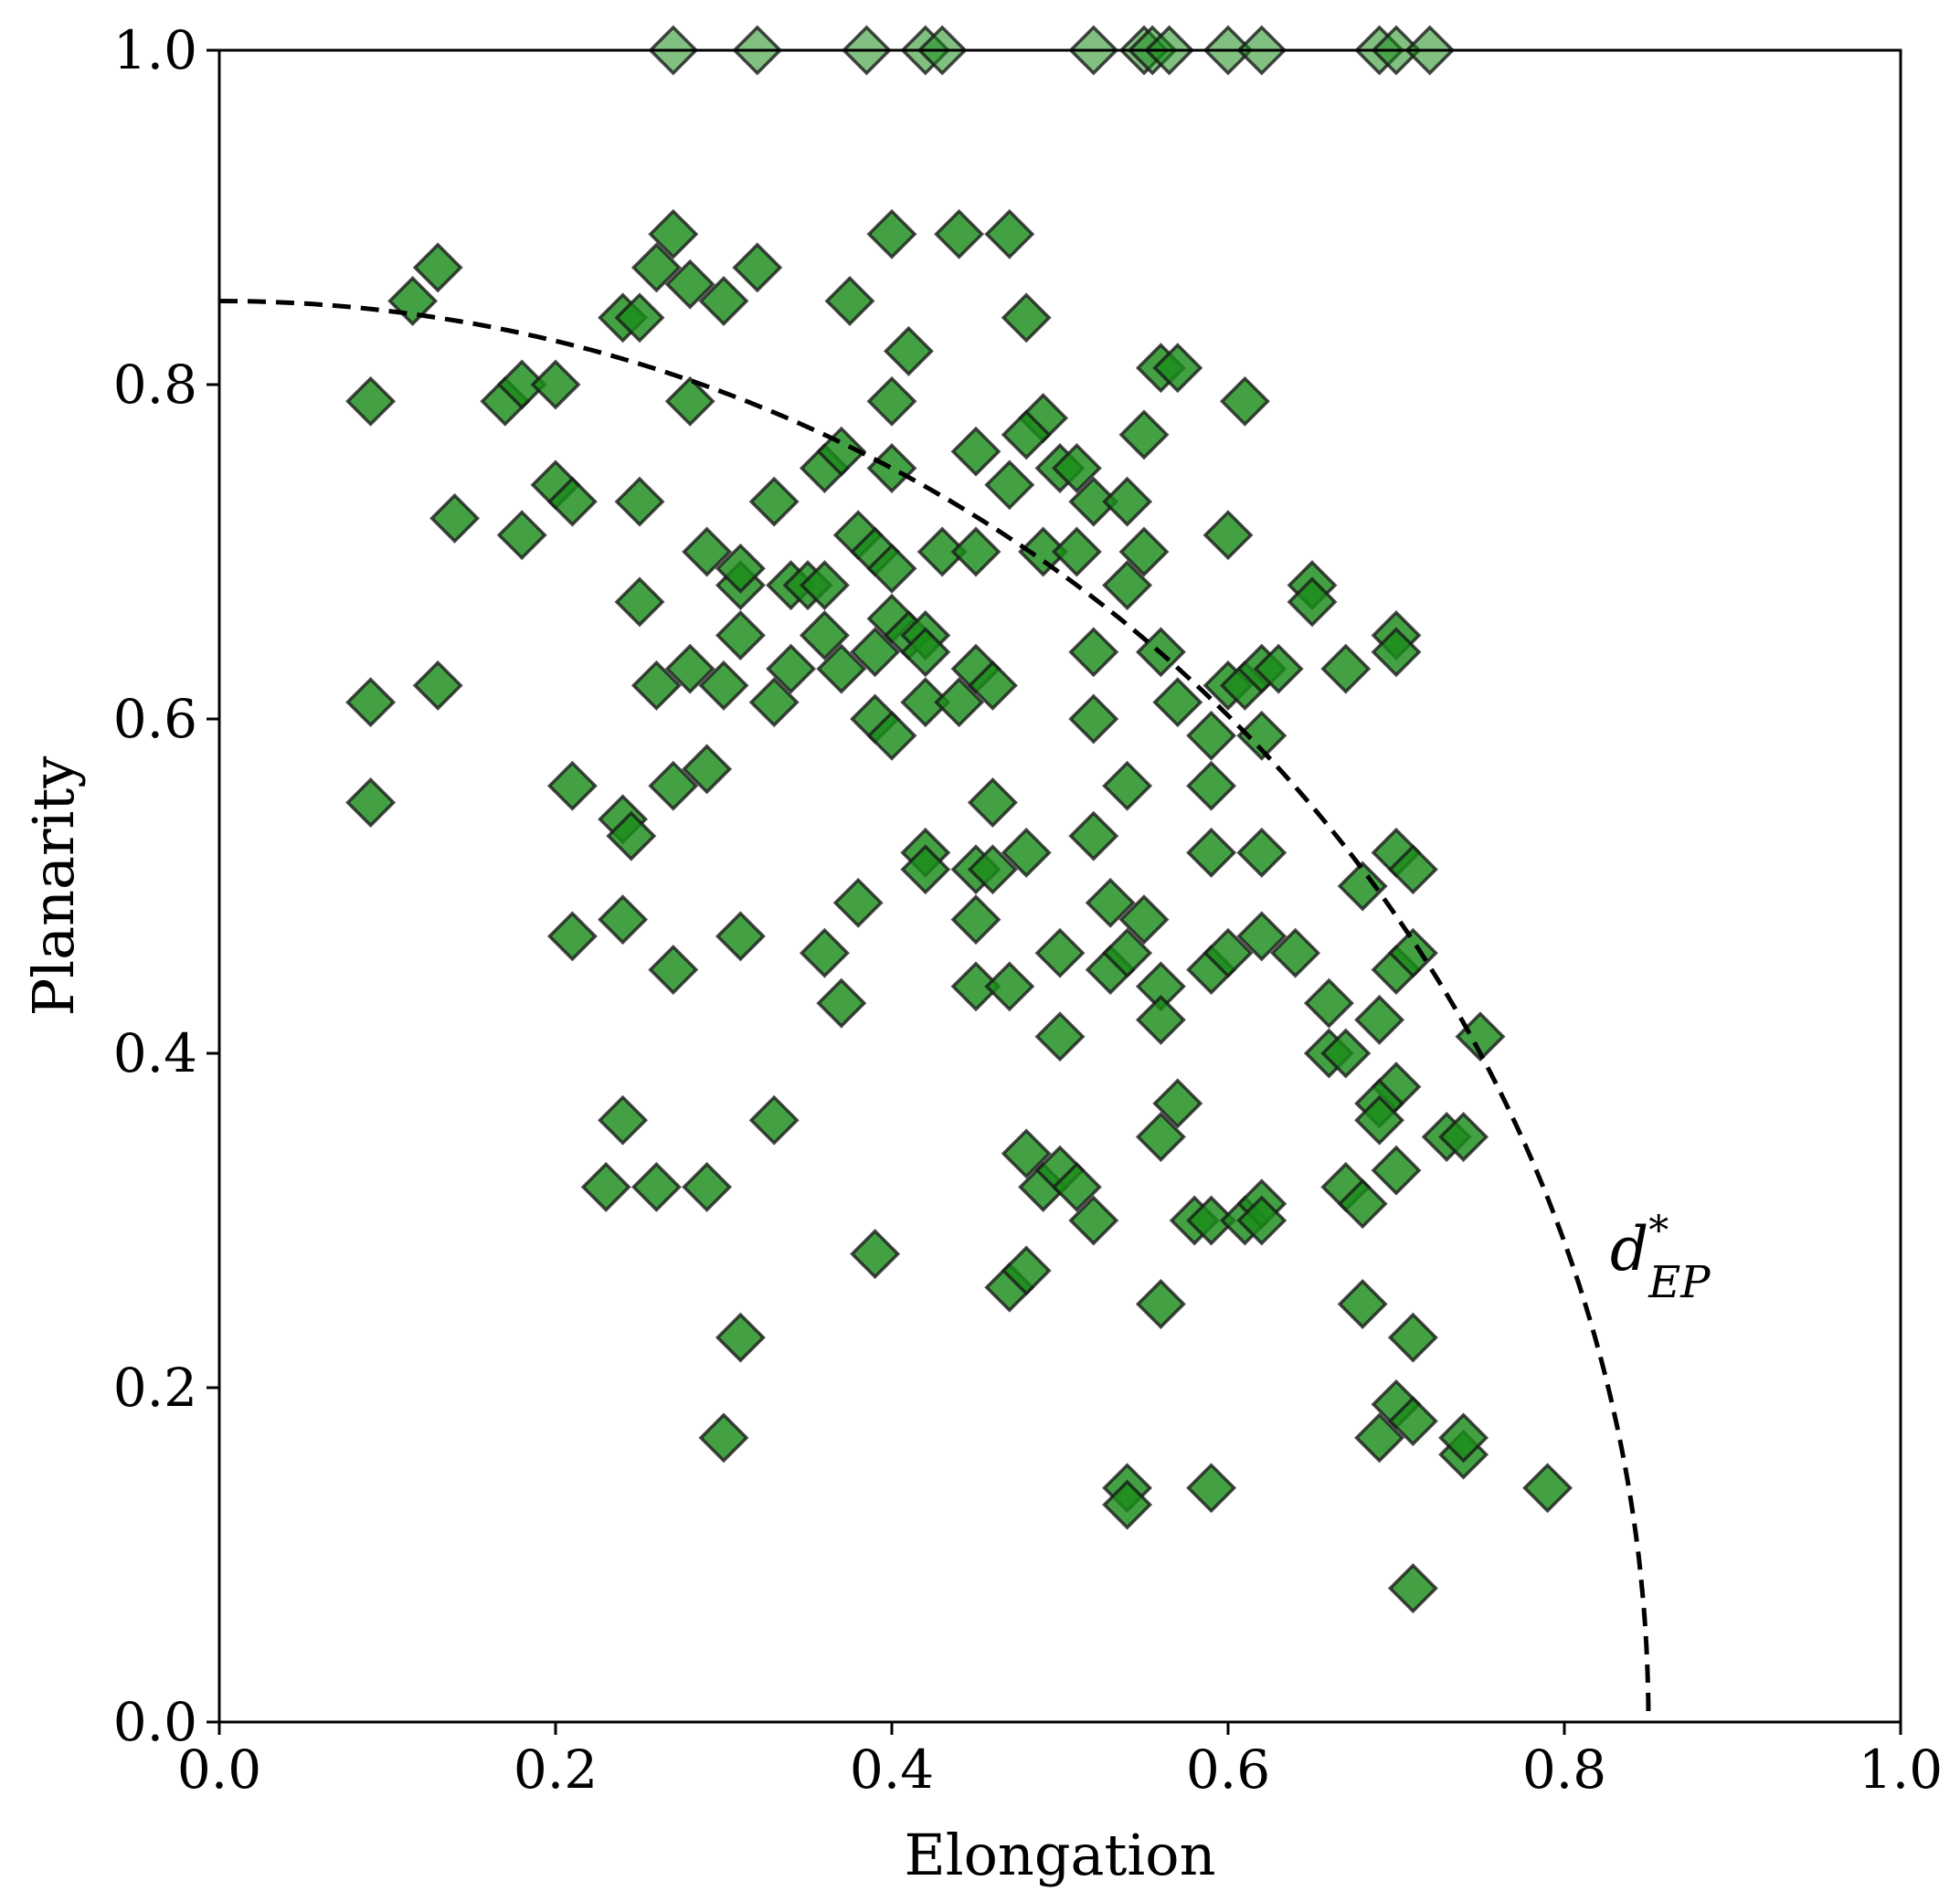  I want to click on curve-annotation-sub: EP, so click(1679, 1283).